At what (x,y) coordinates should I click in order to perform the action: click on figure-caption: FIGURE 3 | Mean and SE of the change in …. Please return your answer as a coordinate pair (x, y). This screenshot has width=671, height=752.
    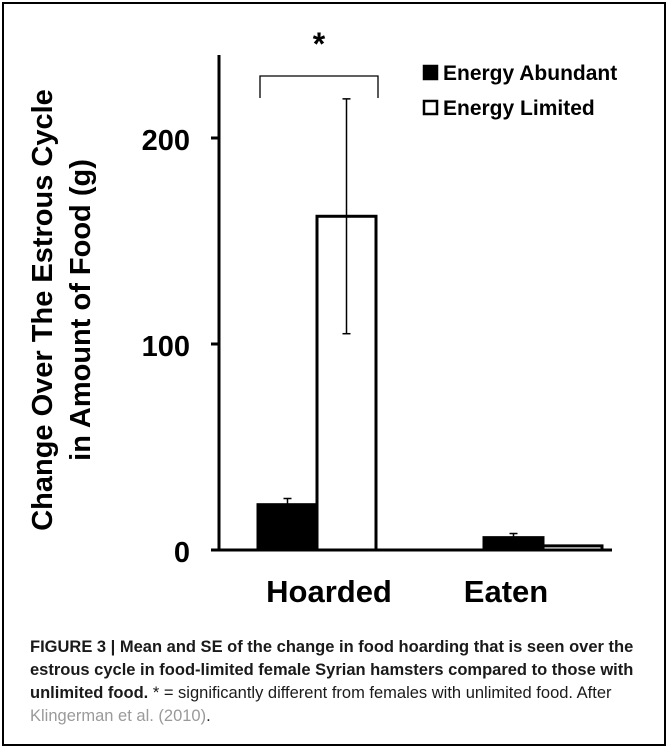
    Looking at the image, I should click on (340, 682).